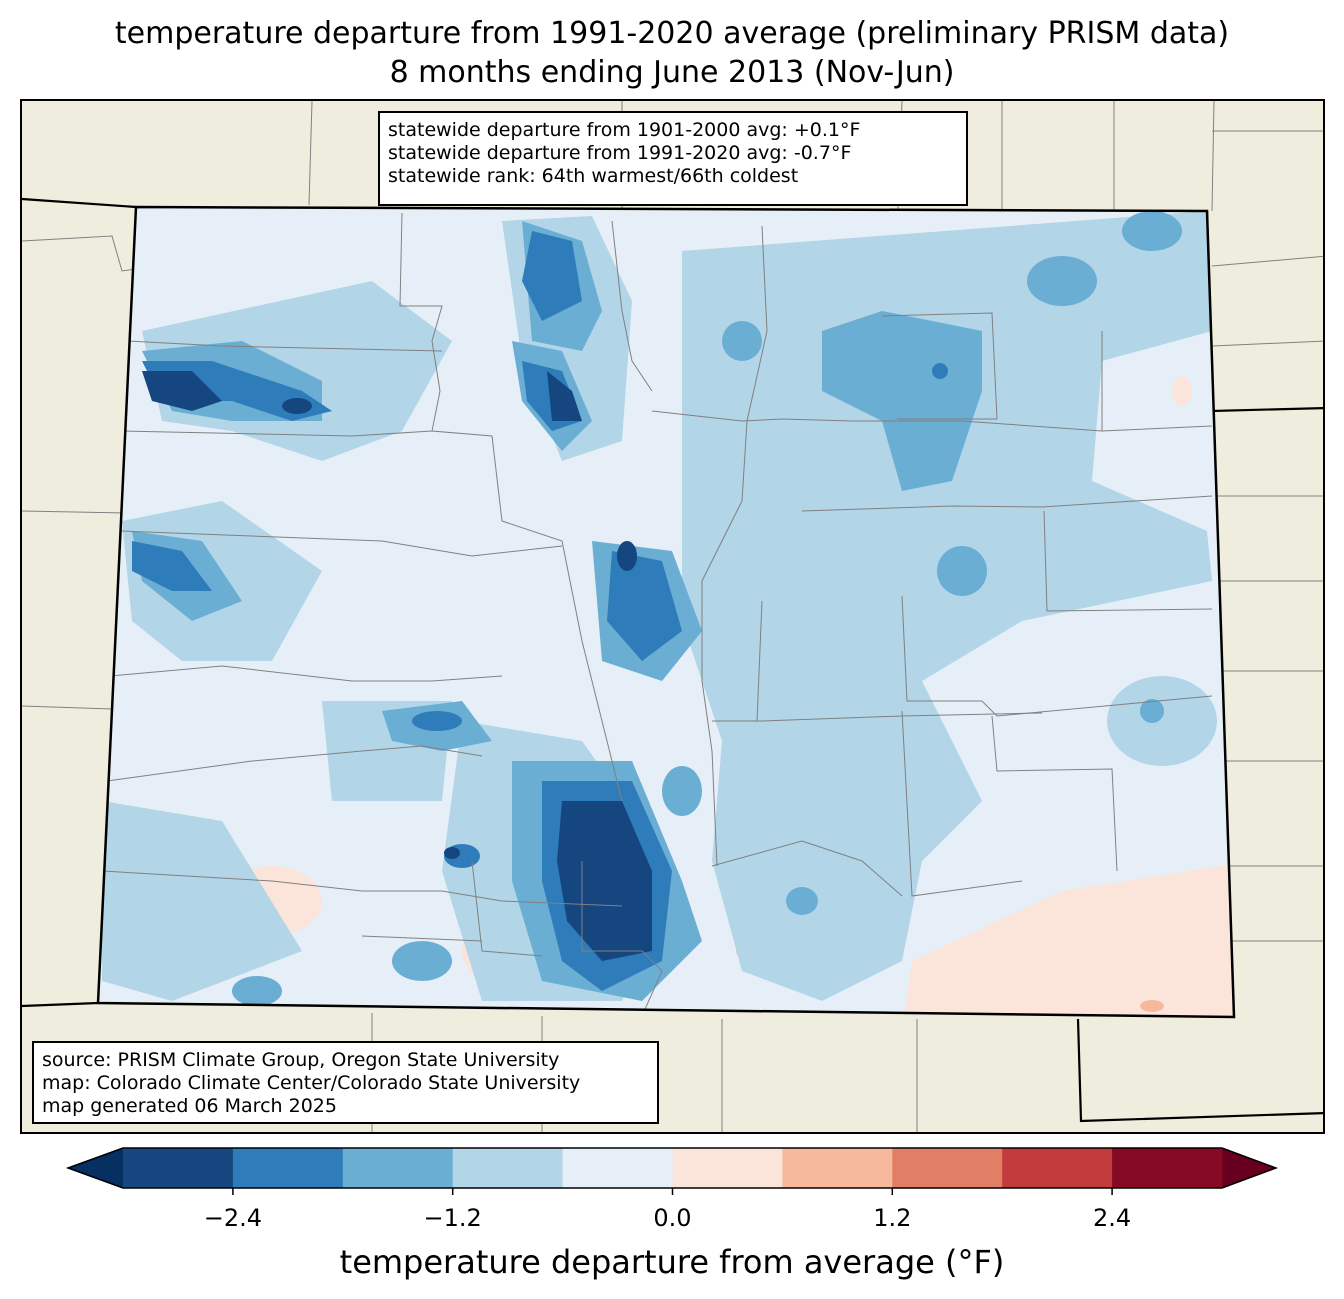 This screenshot has width=1344, height=1299. Describe the element at coordinates (1112, 1218) in the screenshot. I see `colorbar-tick-label: 2.4` at that location.